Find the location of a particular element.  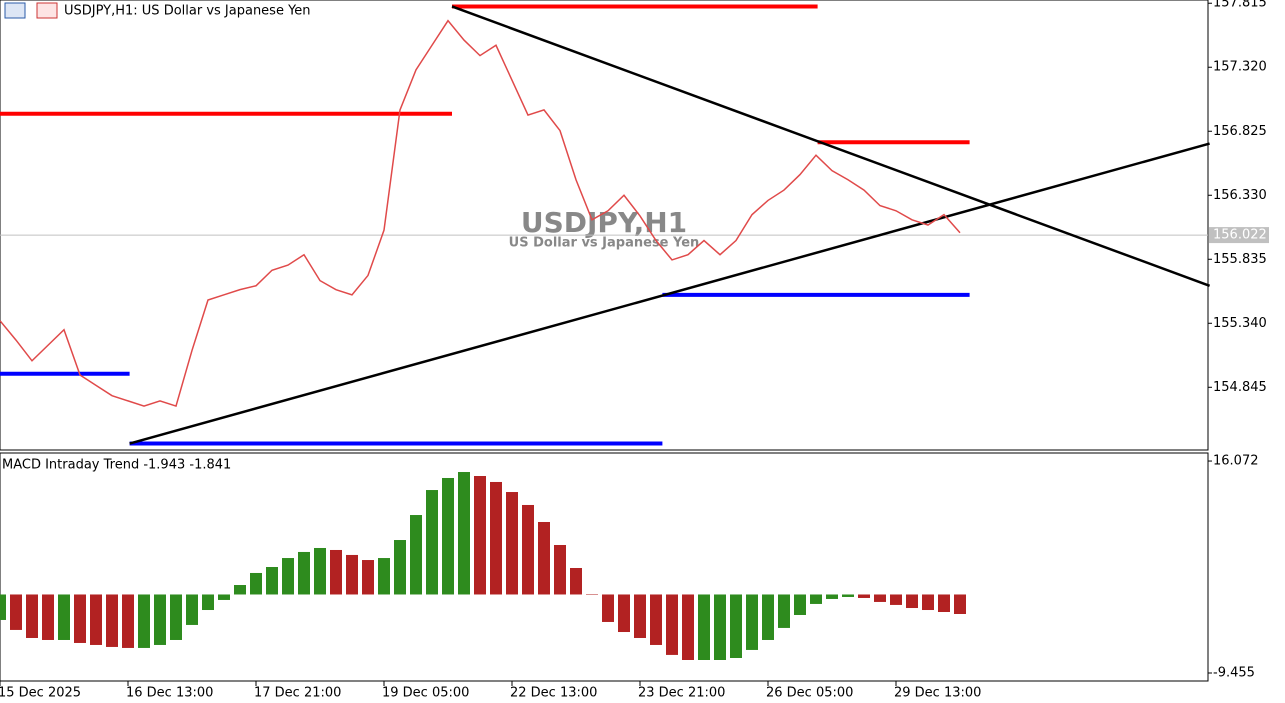

current-price-label: 156.022 is located at coordinates (1240, 235).